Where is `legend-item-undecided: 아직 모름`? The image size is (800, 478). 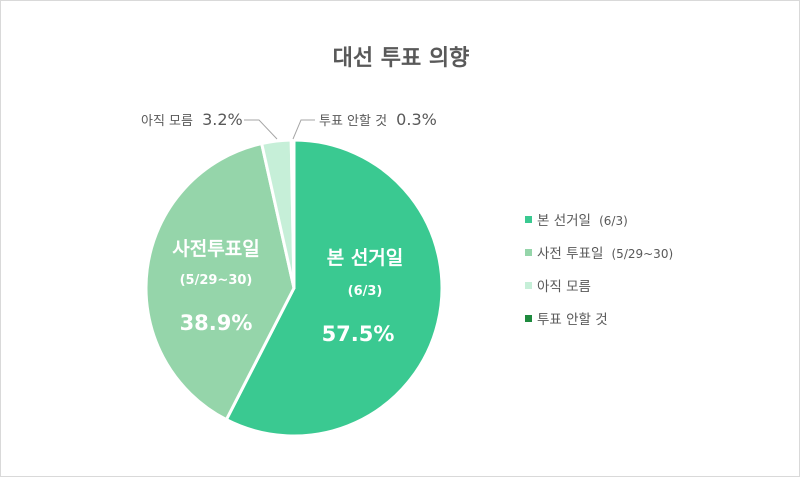 legend-item-undecided: 아직 모름 is located at coordinates (564, 287).